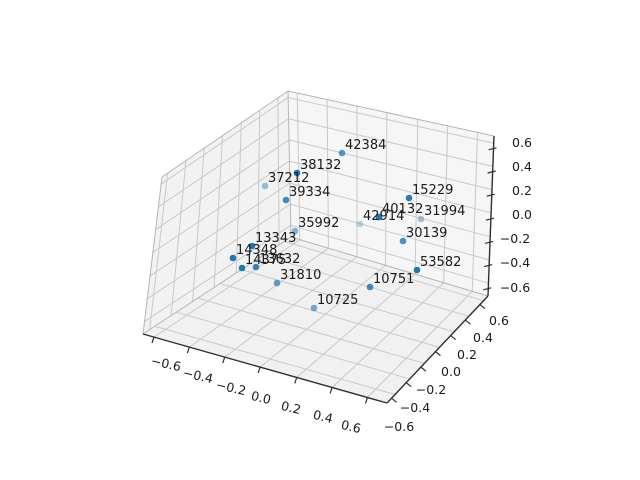 This screenshot has height=480, width=640. Describe the element at coordinates (515, 238) in the screenshot. I see `z-tick-label: −0.2` at that location.